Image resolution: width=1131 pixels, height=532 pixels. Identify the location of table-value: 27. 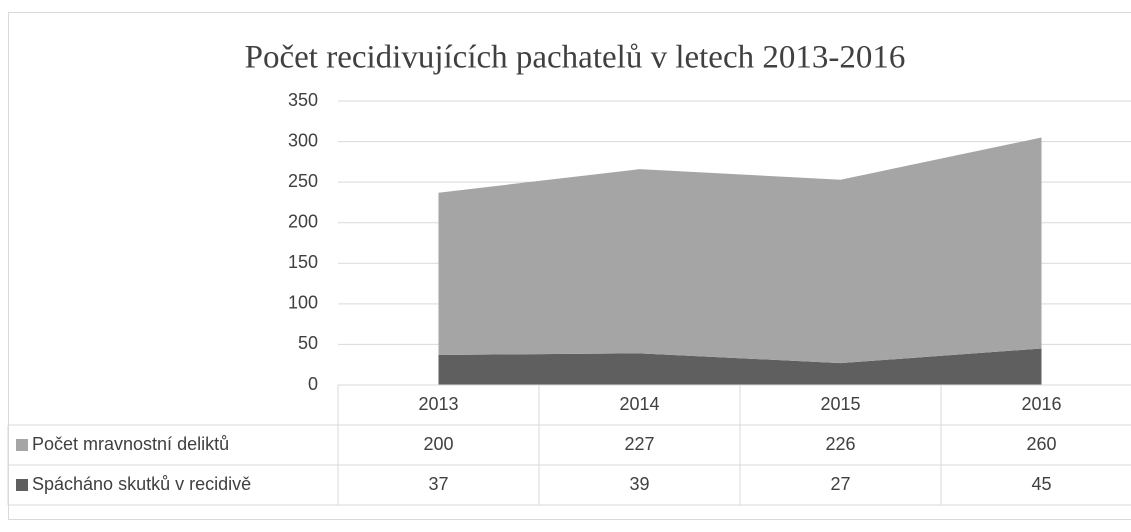
(840, 484).